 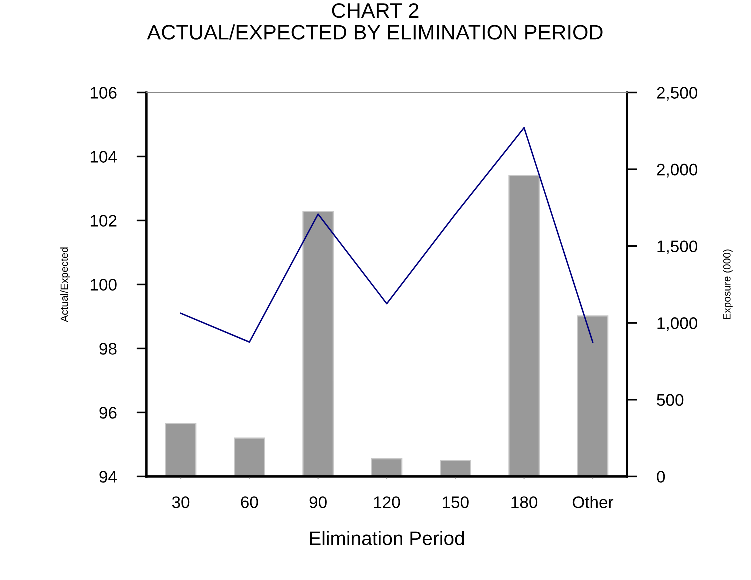 I want to click on y2-tick-label: 500, so click(x=670, y=400).